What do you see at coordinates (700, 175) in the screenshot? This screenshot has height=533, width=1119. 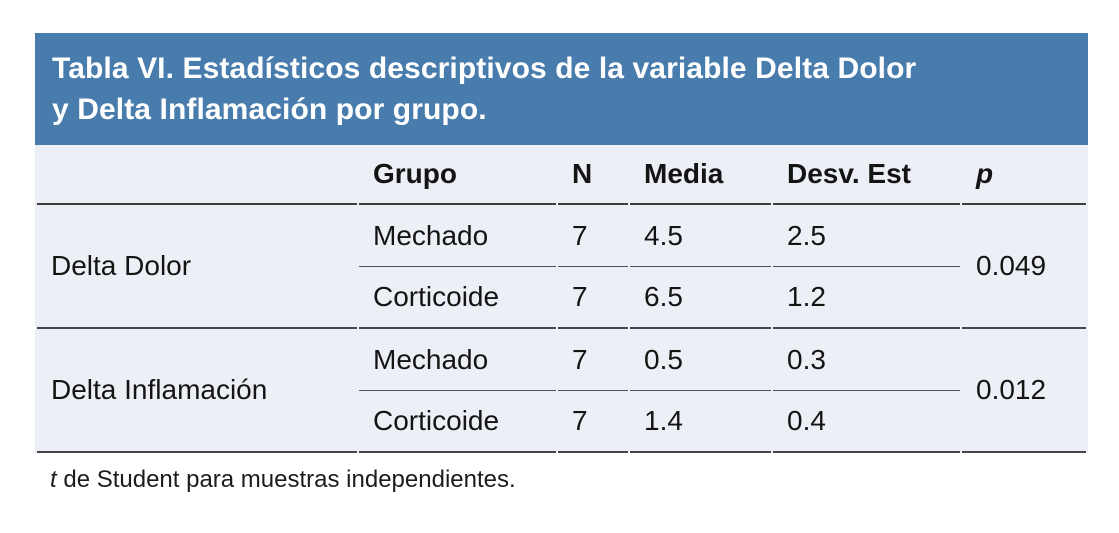 I see `column-header-media: Media` at bounding box center [700, 175].